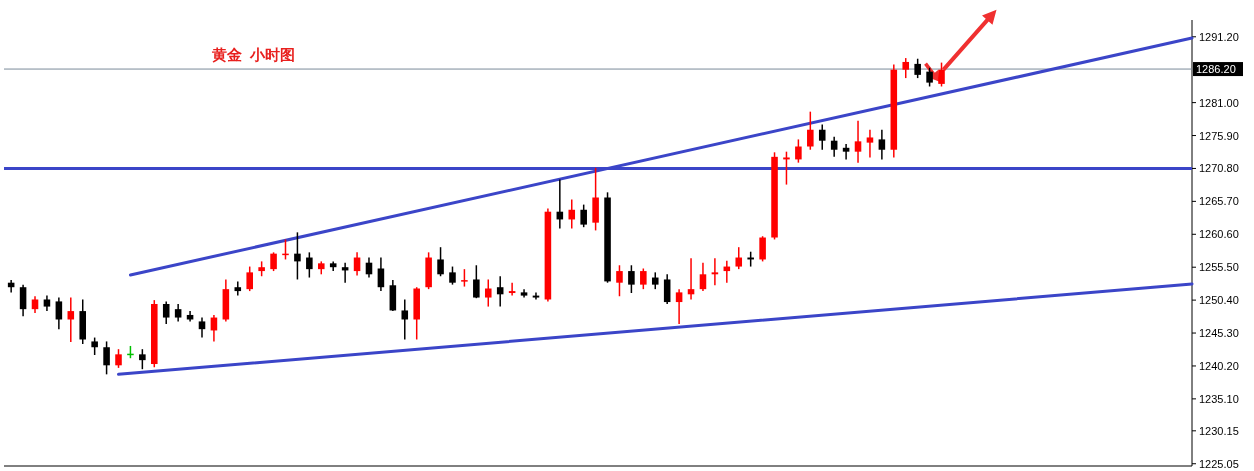  Describe the element at coordinates (1219, 430) in the screenshot. I see `y-tick-label: 1230.15` at that location.